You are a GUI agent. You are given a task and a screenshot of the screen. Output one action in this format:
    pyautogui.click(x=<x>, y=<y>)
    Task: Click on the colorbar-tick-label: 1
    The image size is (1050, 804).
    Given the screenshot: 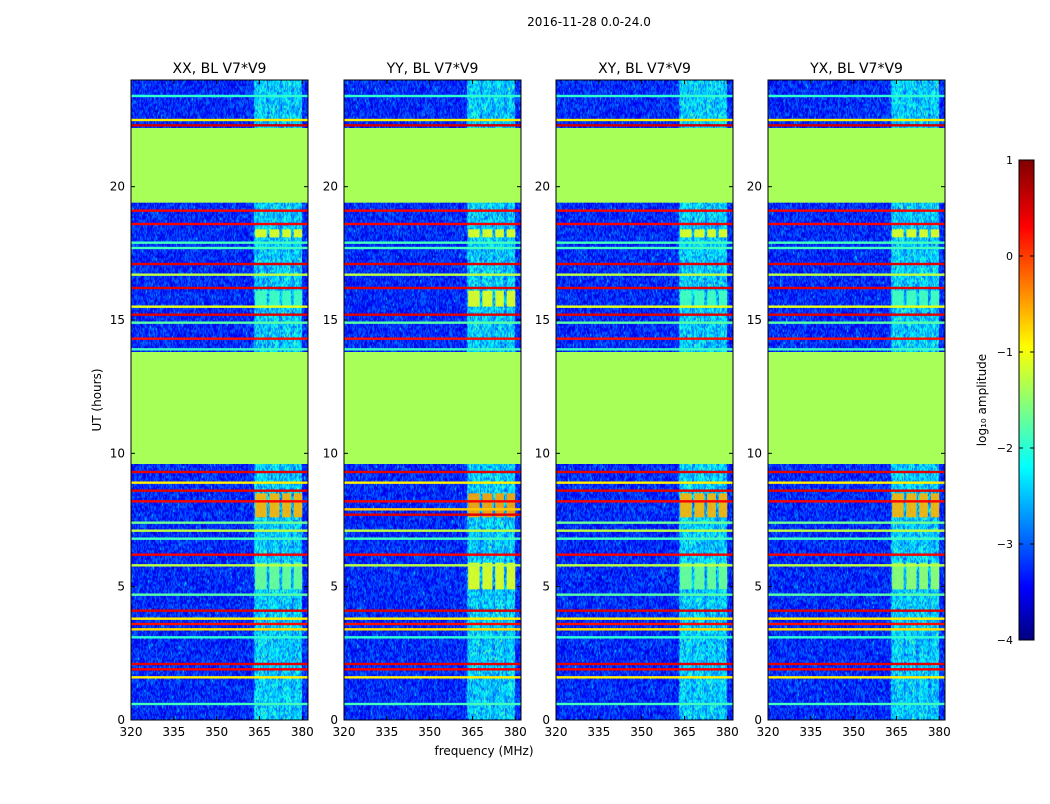 What is the action you would take?
    pyautogui.click(x=1009, y=160)
    